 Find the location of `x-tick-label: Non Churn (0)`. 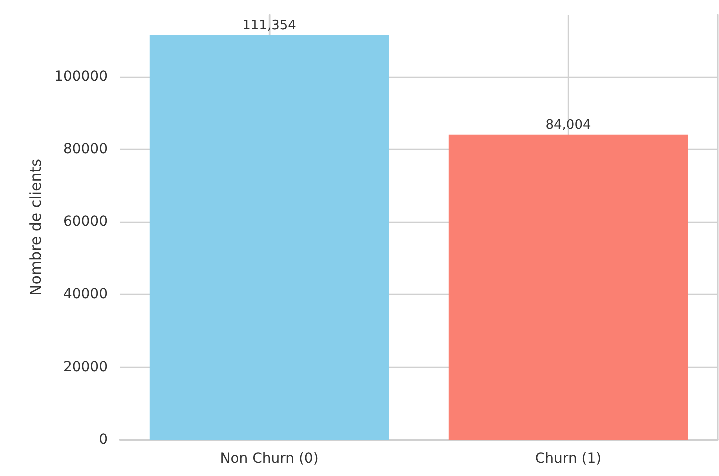

x-tick-label: Non Churn (0) is located at coordinates (269, 459).